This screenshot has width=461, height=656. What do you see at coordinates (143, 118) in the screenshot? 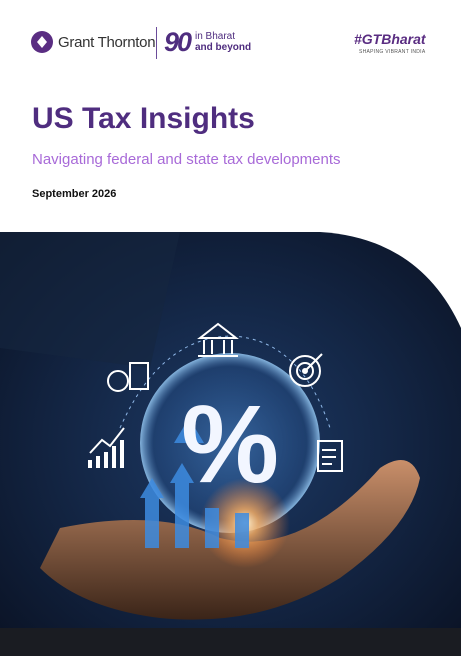
I see `cover-title: US Tax Insights` at bounding box center [143, 118].